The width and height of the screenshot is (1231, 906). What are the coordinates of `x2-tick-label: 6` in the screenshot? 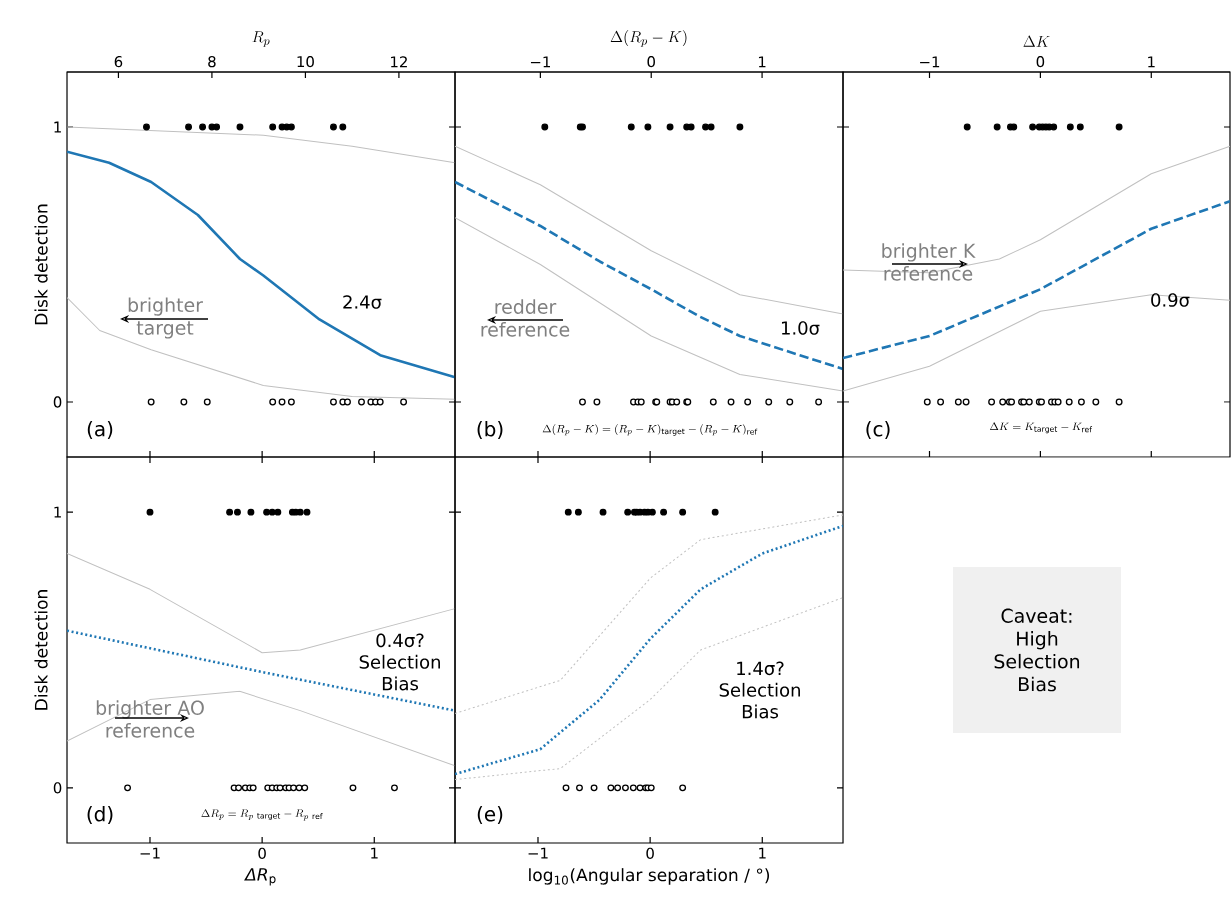 It's located at (118, 61).